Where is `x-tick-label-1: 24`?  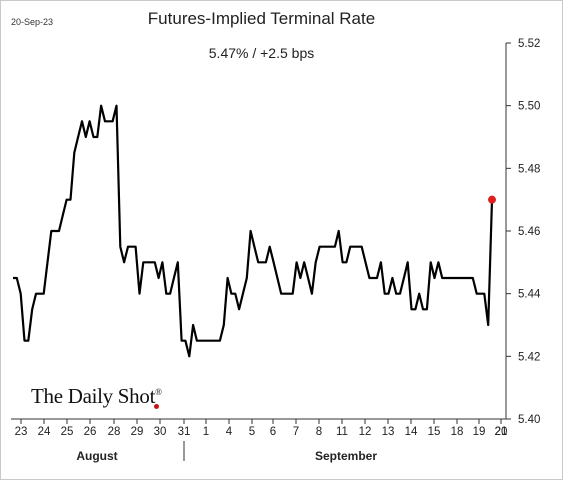
x-tick-label-1: 24 is located at coordinates (44, 432).